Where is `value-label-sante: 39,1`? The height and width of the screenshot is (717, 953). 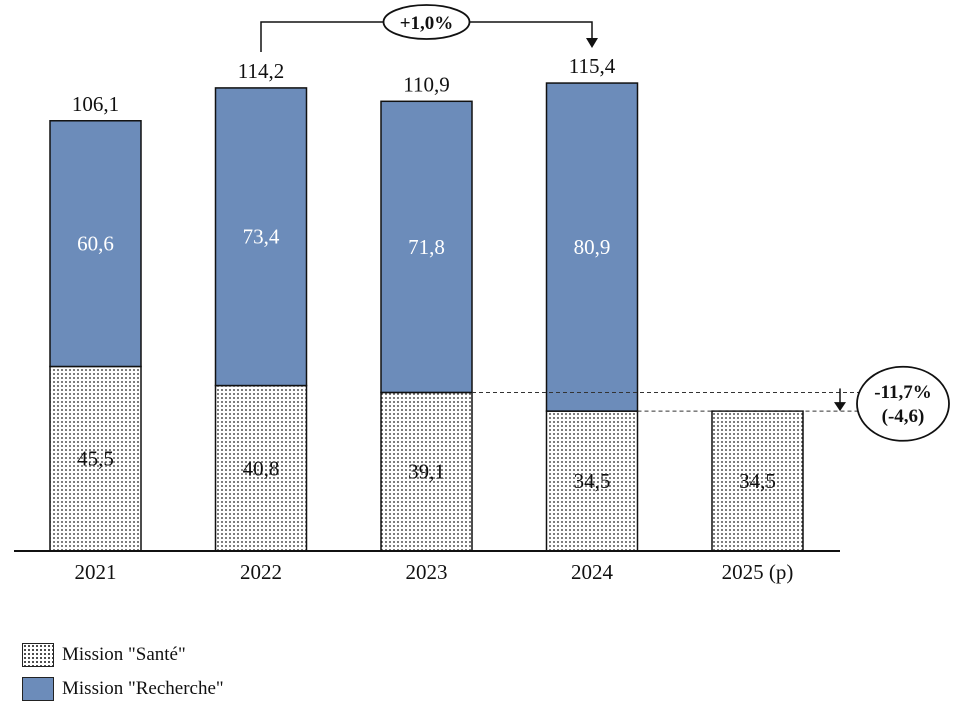 value-label-sante: 39,1 is located at coordinates (426, 472).